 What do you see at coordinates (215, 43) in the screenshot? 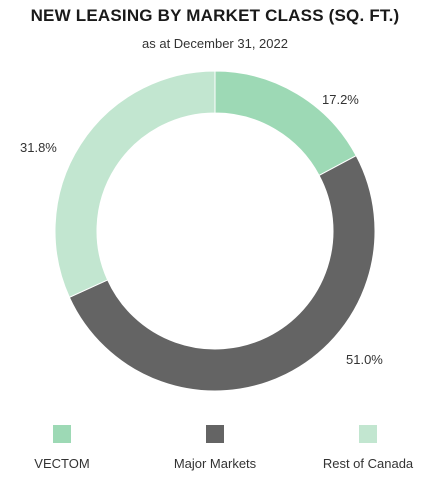
I see `chart-subtitle: as at December 31, 2022` at bounding box center [215, 43].